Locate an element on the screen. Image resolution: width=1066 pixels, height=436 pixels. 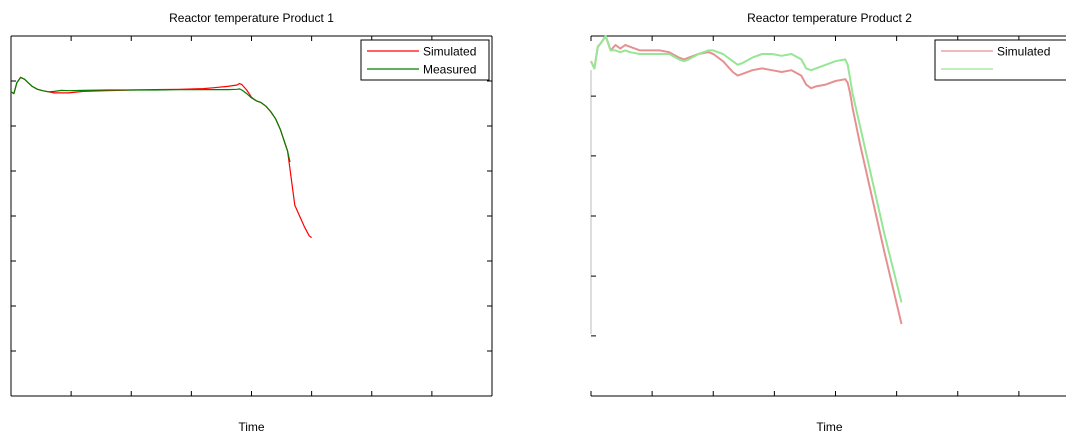
legend: Simulated is located at coordinates (1000, 60).